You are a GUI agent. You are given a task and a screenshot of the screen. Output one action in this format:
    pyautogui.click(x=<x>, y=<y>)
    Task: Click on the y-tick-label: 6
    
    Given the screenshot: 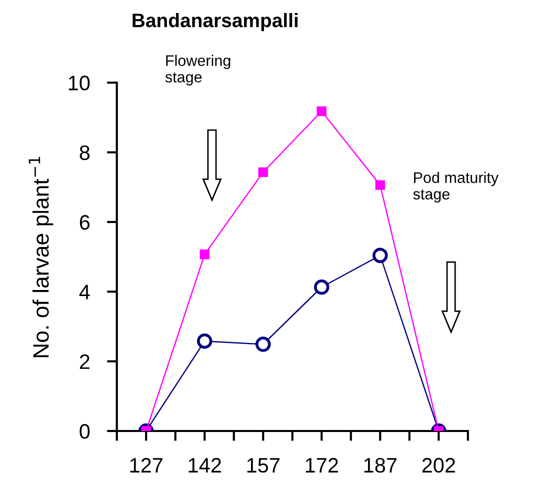 What is the action you would take?
    pyautogui.click(x=85, y=222)
    